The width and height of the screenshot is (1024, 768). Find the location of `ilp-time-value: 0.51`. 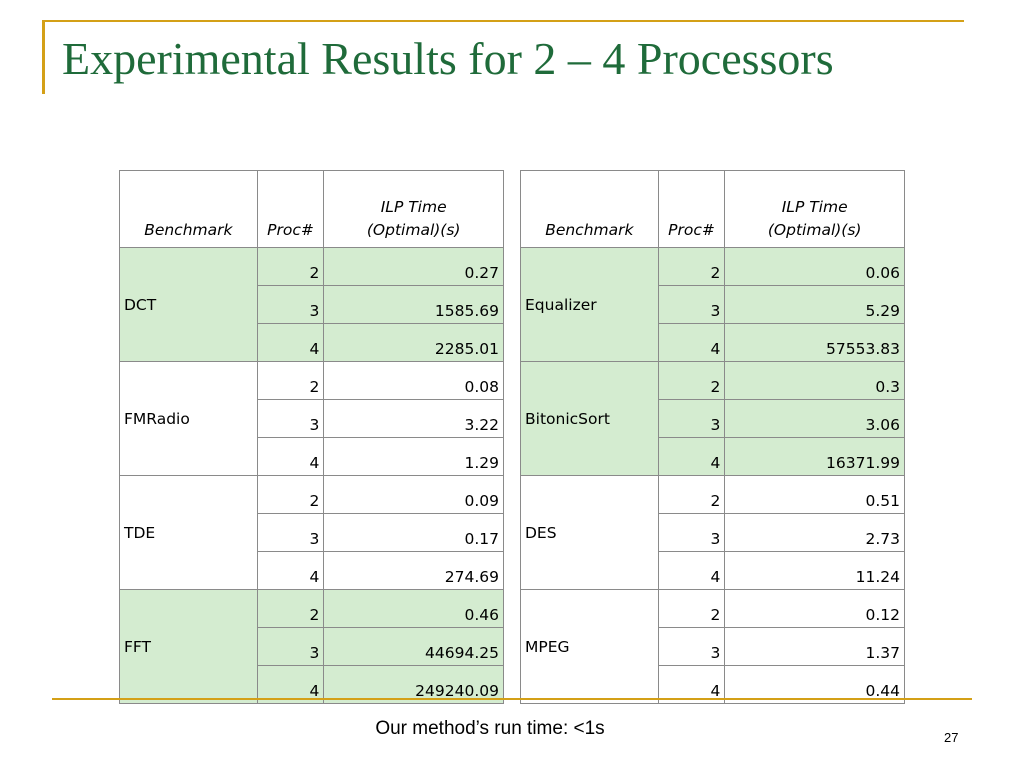

ilp-time-value: 0.51 is located at coordinates (814, 494).